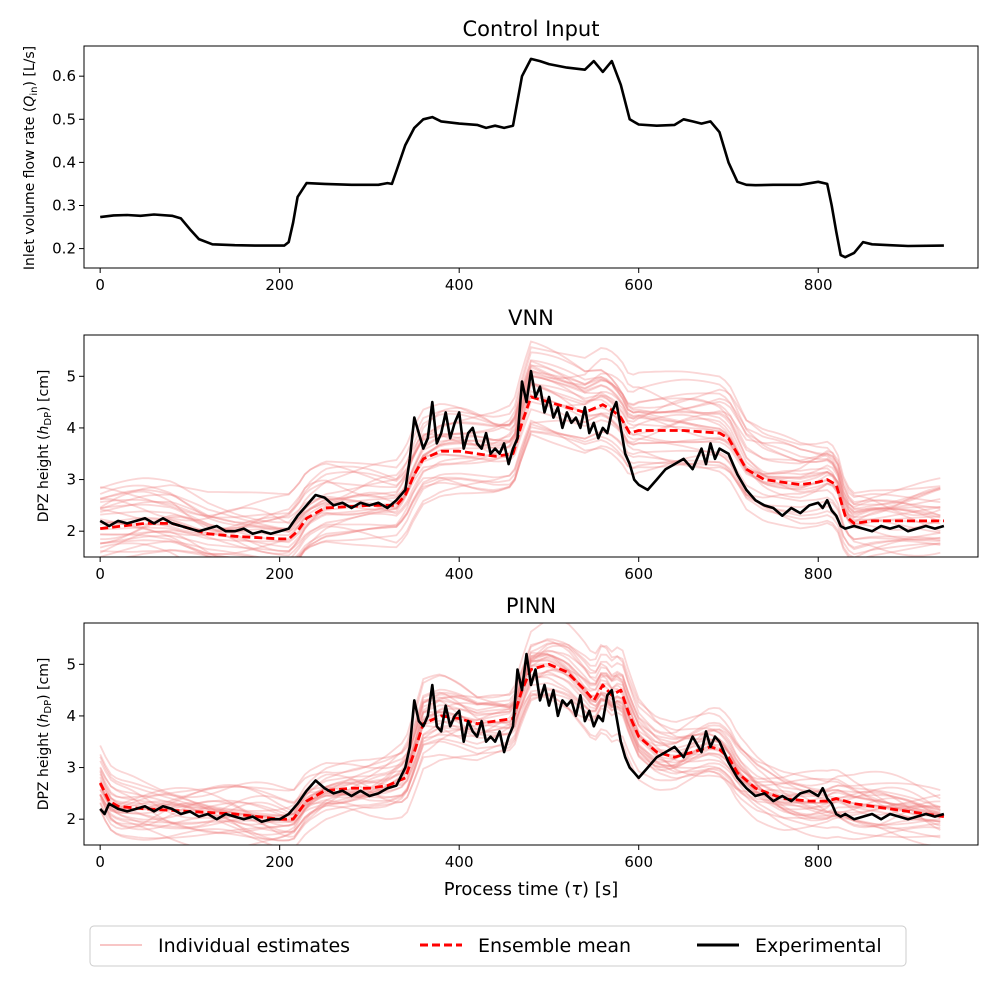 Image resolution: width=996 pixels, height=996 pixels. Describe the element at coordinates (531, 318) in the screenshot. I see `chart-title: VNN` at that location.